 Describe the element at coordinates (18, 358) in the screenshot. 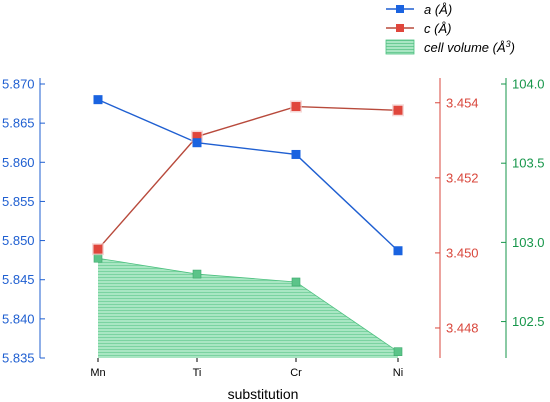

I see `left-tick-label: 5.835` at that location.